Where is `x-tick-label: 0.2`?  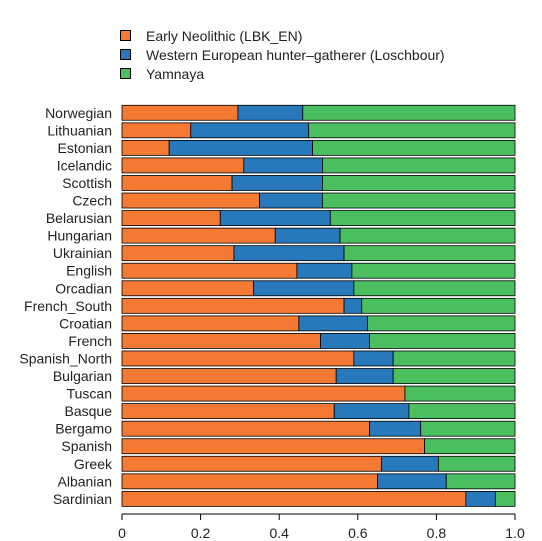
x-tick-label: 0.2 is located at coordinates (201, 533).